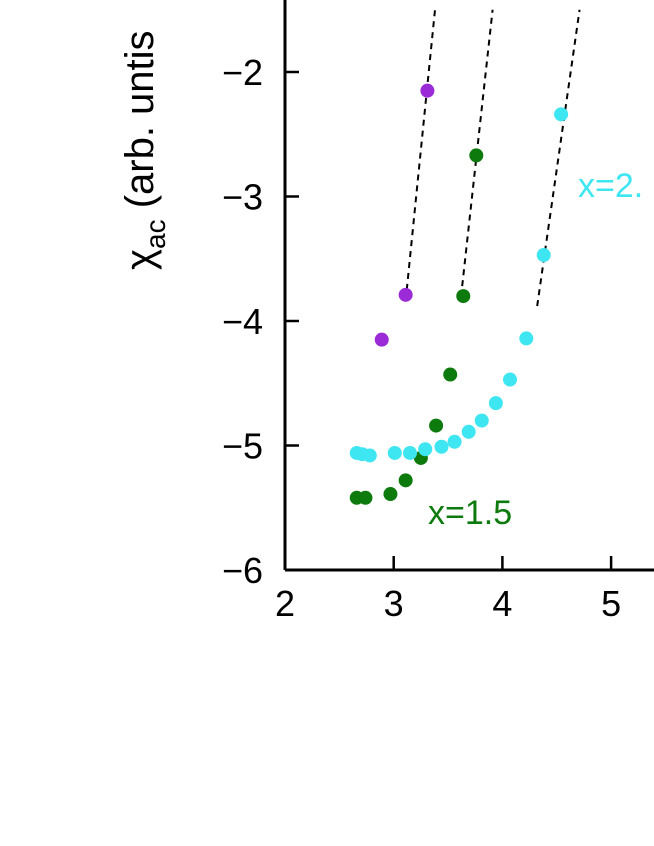 This screenshot has width=654, height=846. What do you see at coordinates (242, 197) in the screenshot?
I see `y-tick-label: −3` at bounding box center [242, 197].